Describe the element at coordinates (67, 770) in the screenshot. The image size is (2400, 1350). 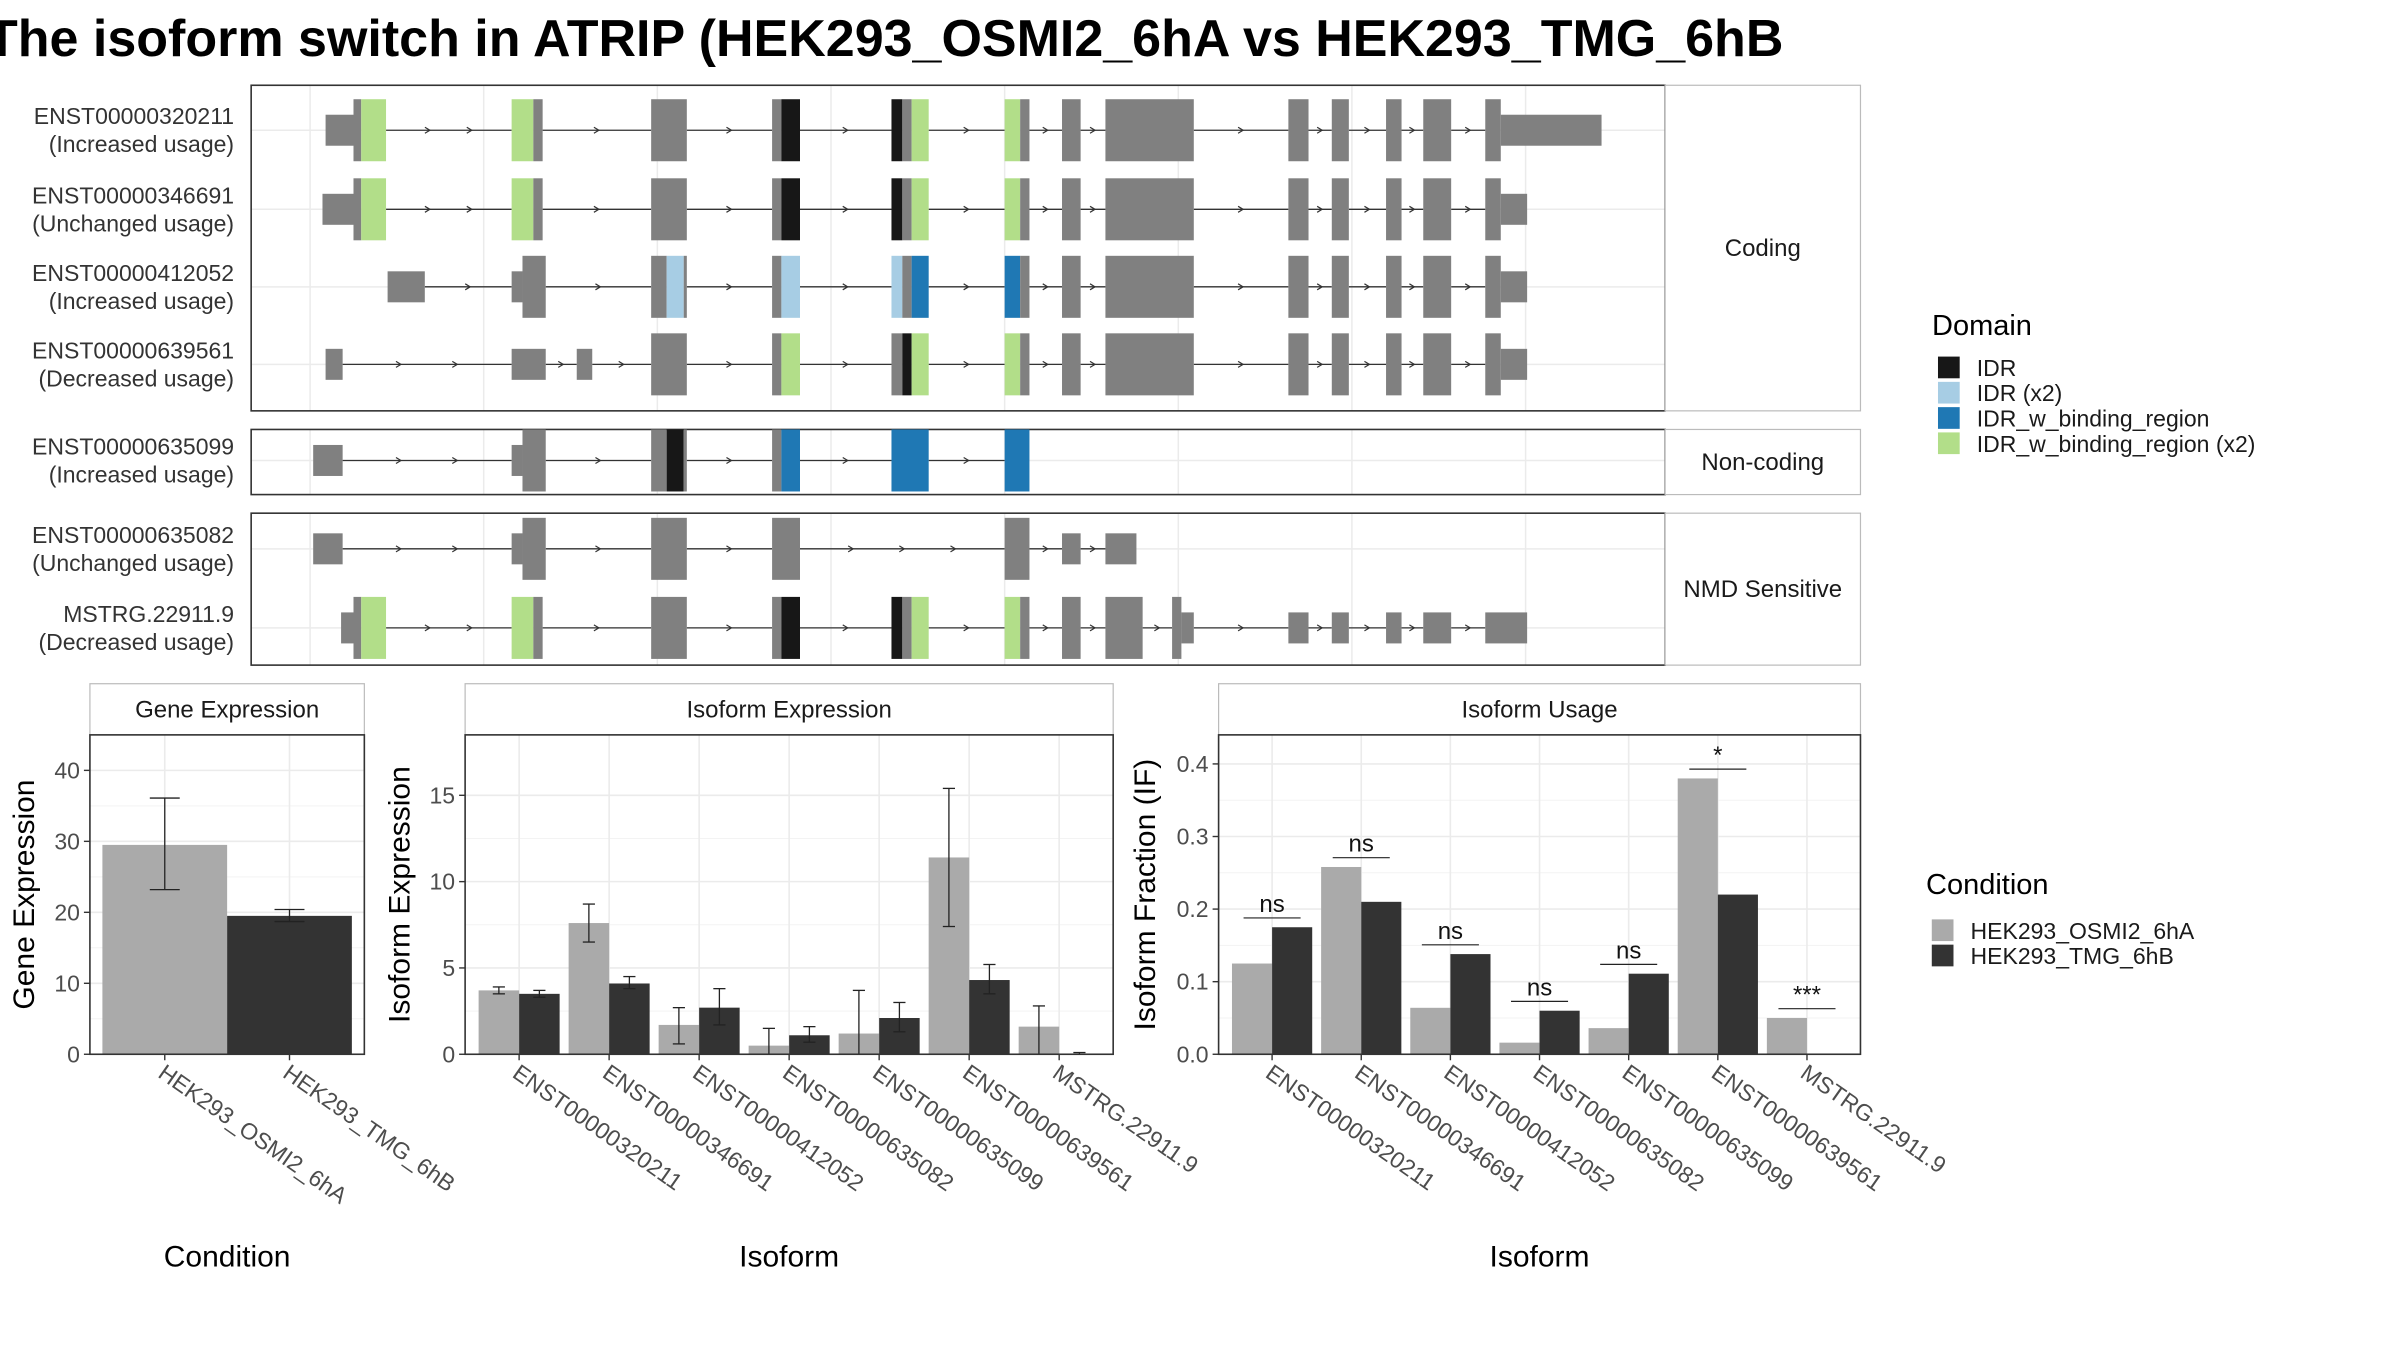
I see `y-tick-label: 40` at that location.